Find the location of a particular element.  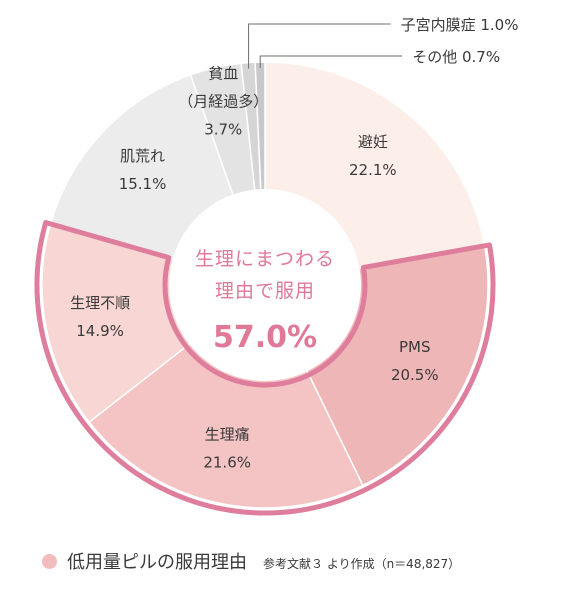

donut-hole is located at coordinates (265, 285).